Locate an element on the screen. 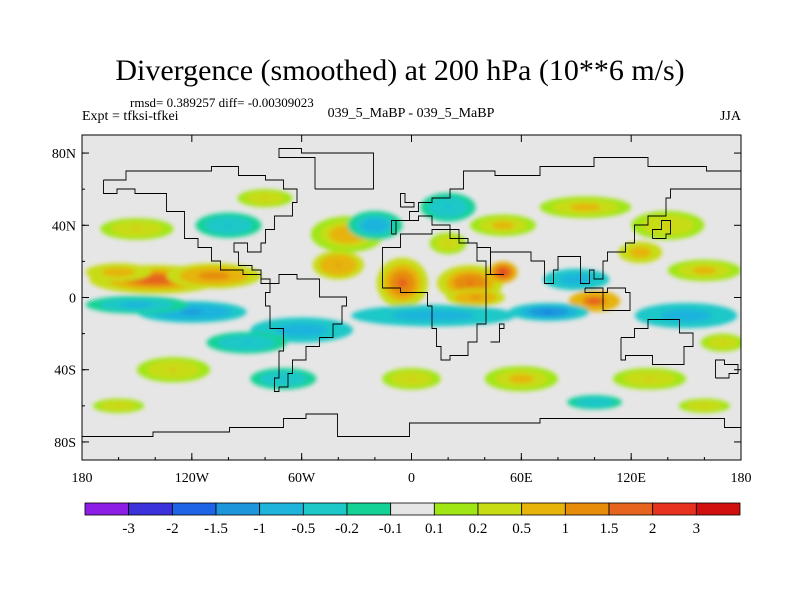  colorbar-label: -0.2 is located at coordinates (347, 529).